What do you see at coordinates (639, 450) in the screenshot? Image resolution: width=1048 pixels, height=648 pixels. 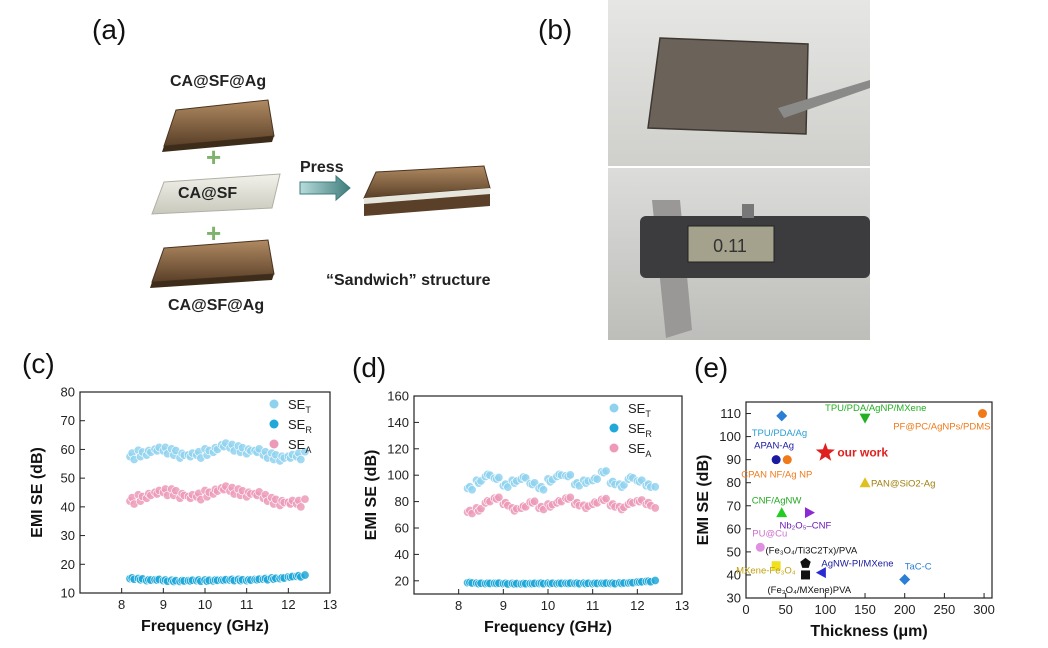 I see `legend-entry: SEA` at bounding box center [639, 450].